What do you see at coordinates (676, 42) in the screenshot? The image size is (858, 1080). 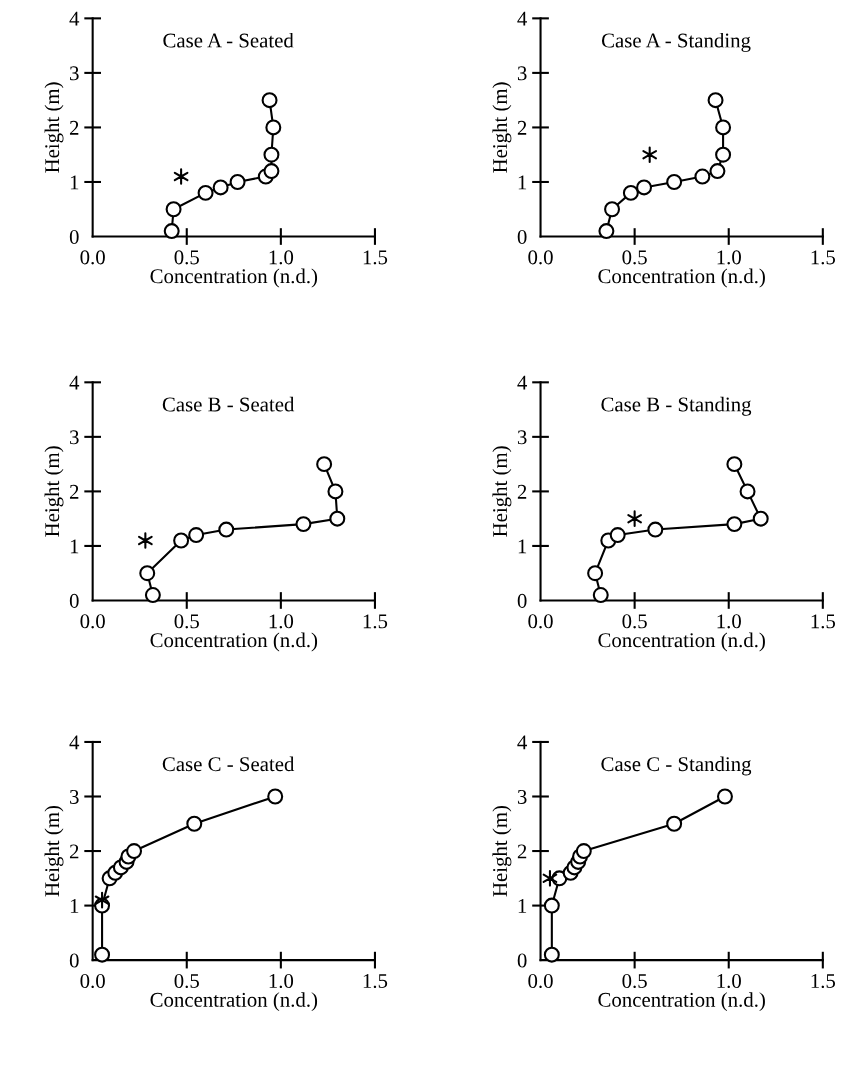 I see `text: Case A - Standing` at bounding box center [676, 42].